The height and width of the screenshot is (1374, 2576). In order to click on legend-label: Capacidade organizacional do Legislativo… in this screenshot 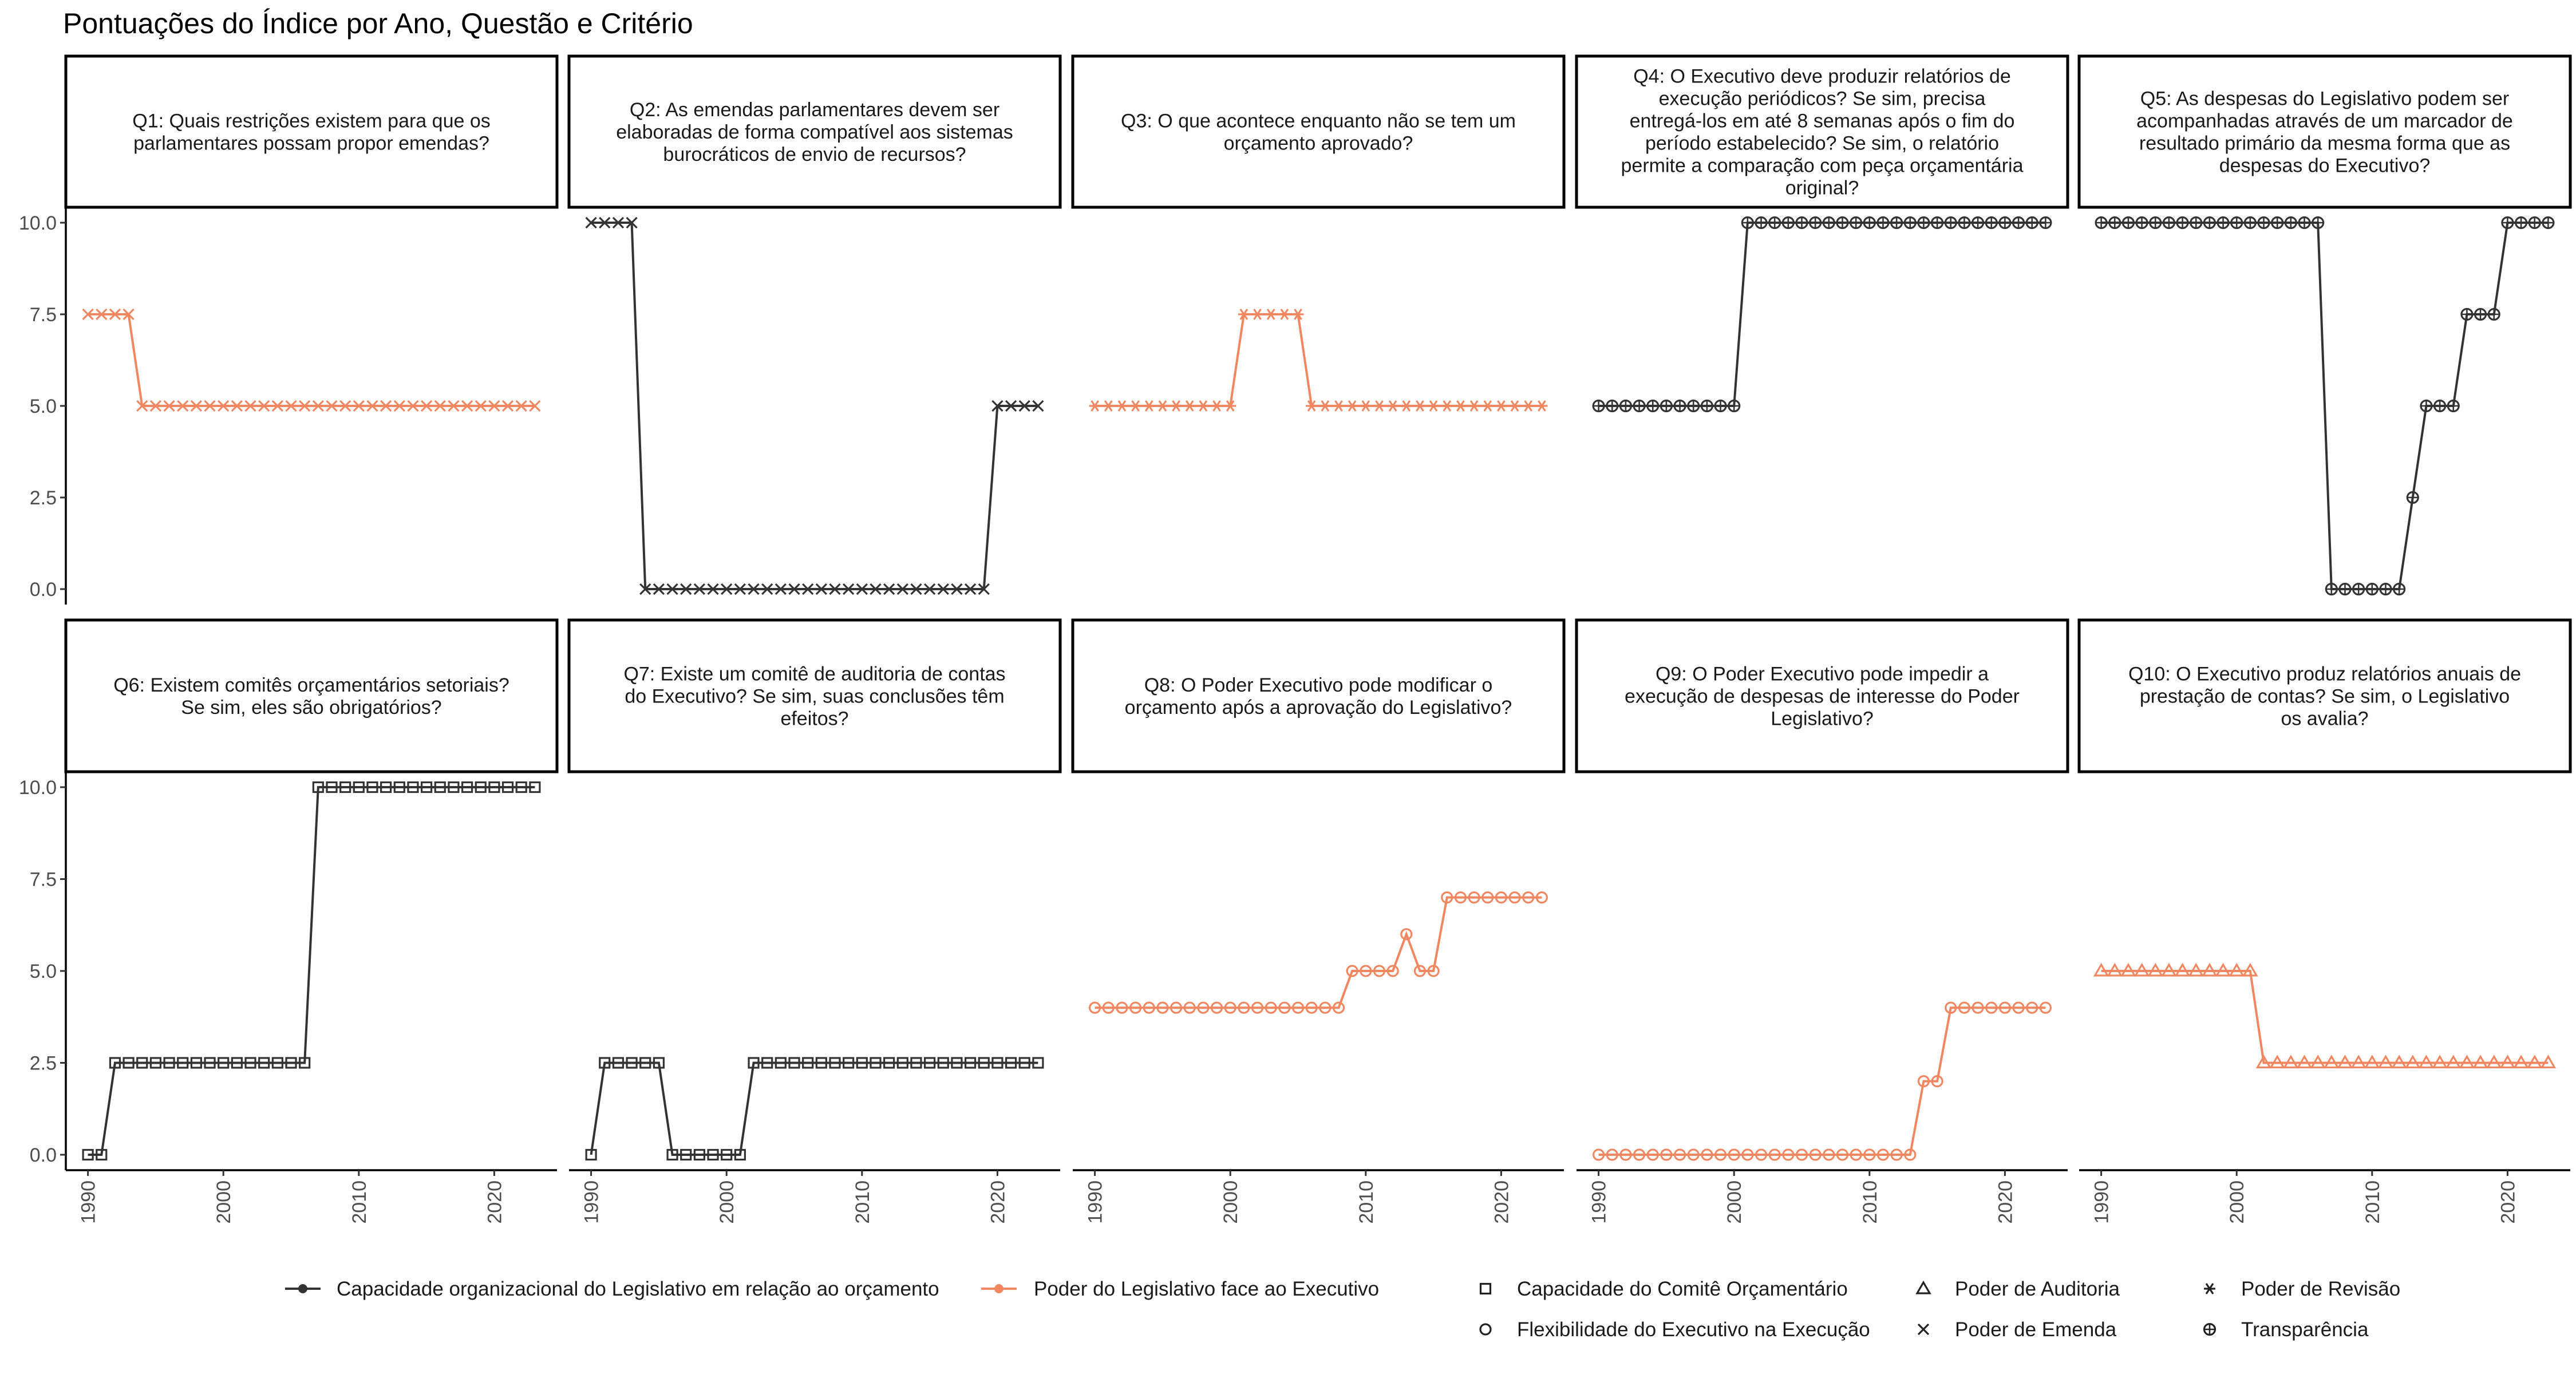, I will do `click(638, 1289)`.